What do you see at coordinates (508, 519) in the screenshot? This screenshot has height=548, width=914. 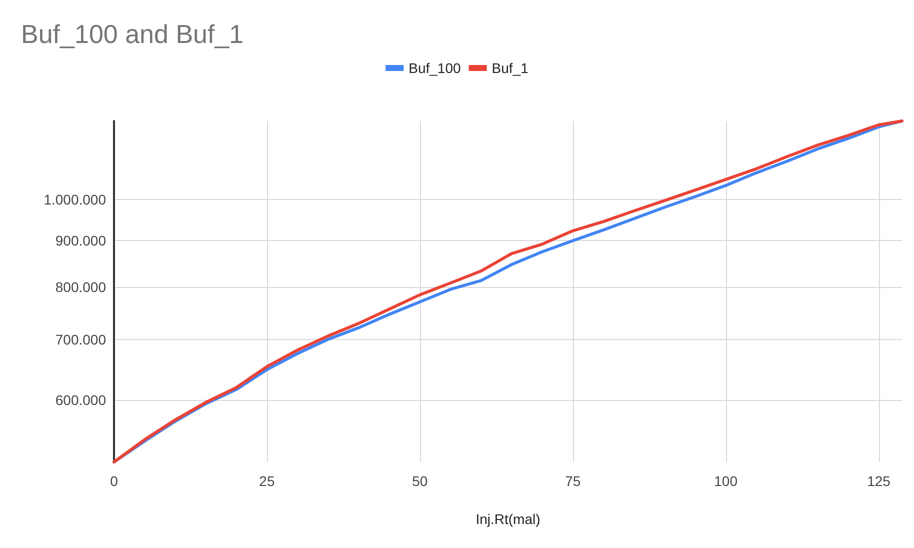 I see `x-axis-title: Inj.Rt(mal)` at bounding box center [508, 519].